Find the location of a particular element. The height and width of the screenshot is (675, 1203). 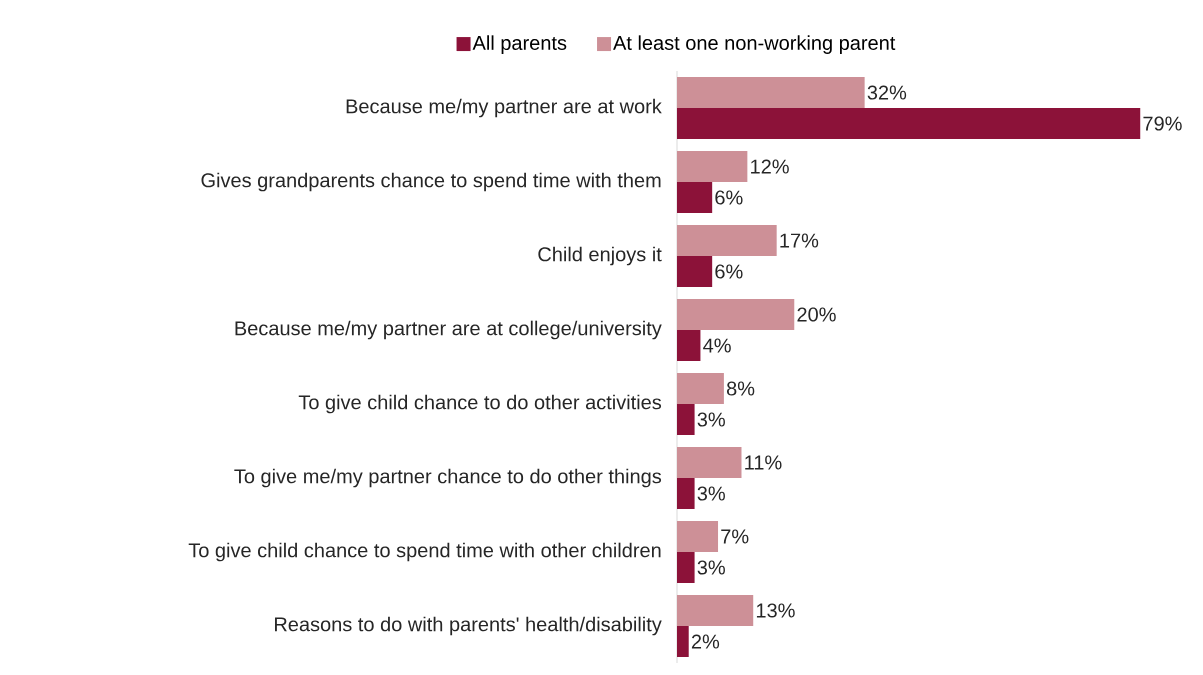

y-tick-label: Reasons to do with parents' health/disability is located at coordinates (468, 626).